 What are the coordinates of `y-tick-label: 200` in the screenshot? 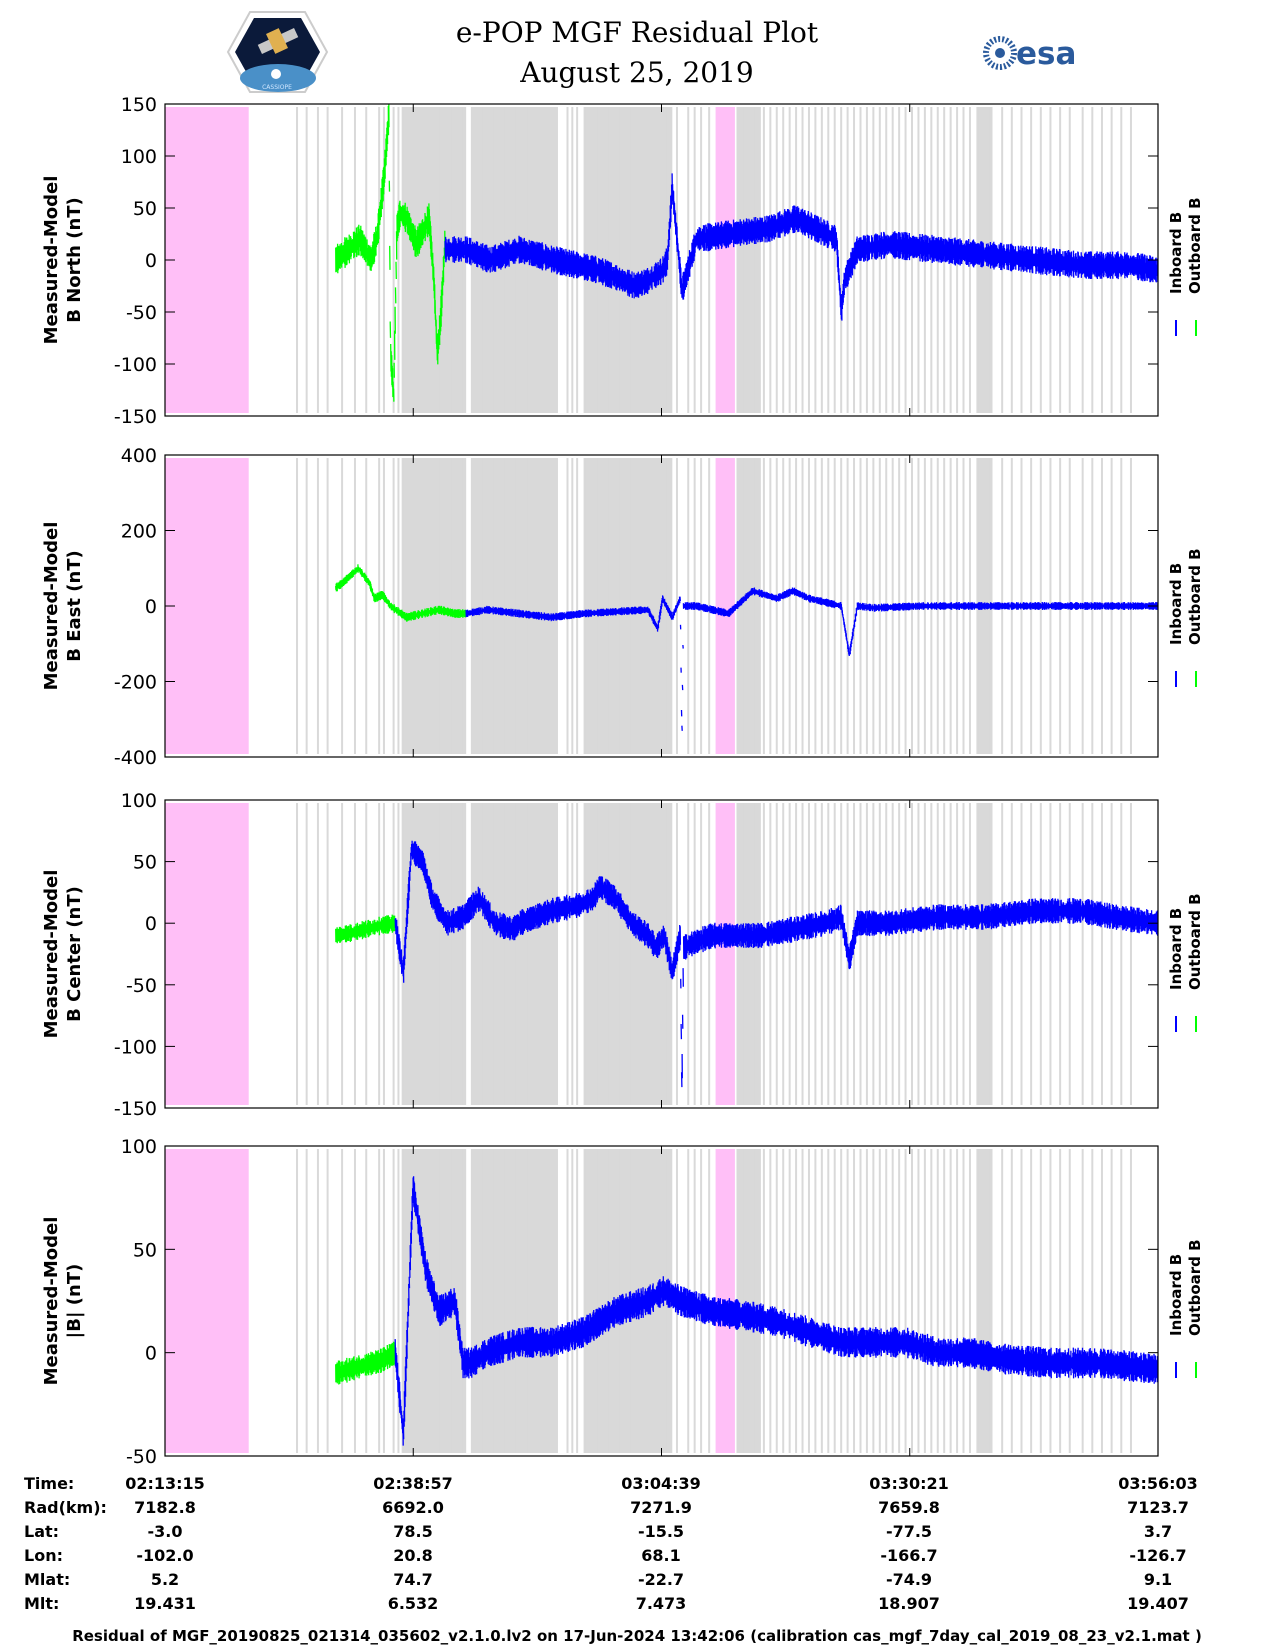 It's located at (139, 532).